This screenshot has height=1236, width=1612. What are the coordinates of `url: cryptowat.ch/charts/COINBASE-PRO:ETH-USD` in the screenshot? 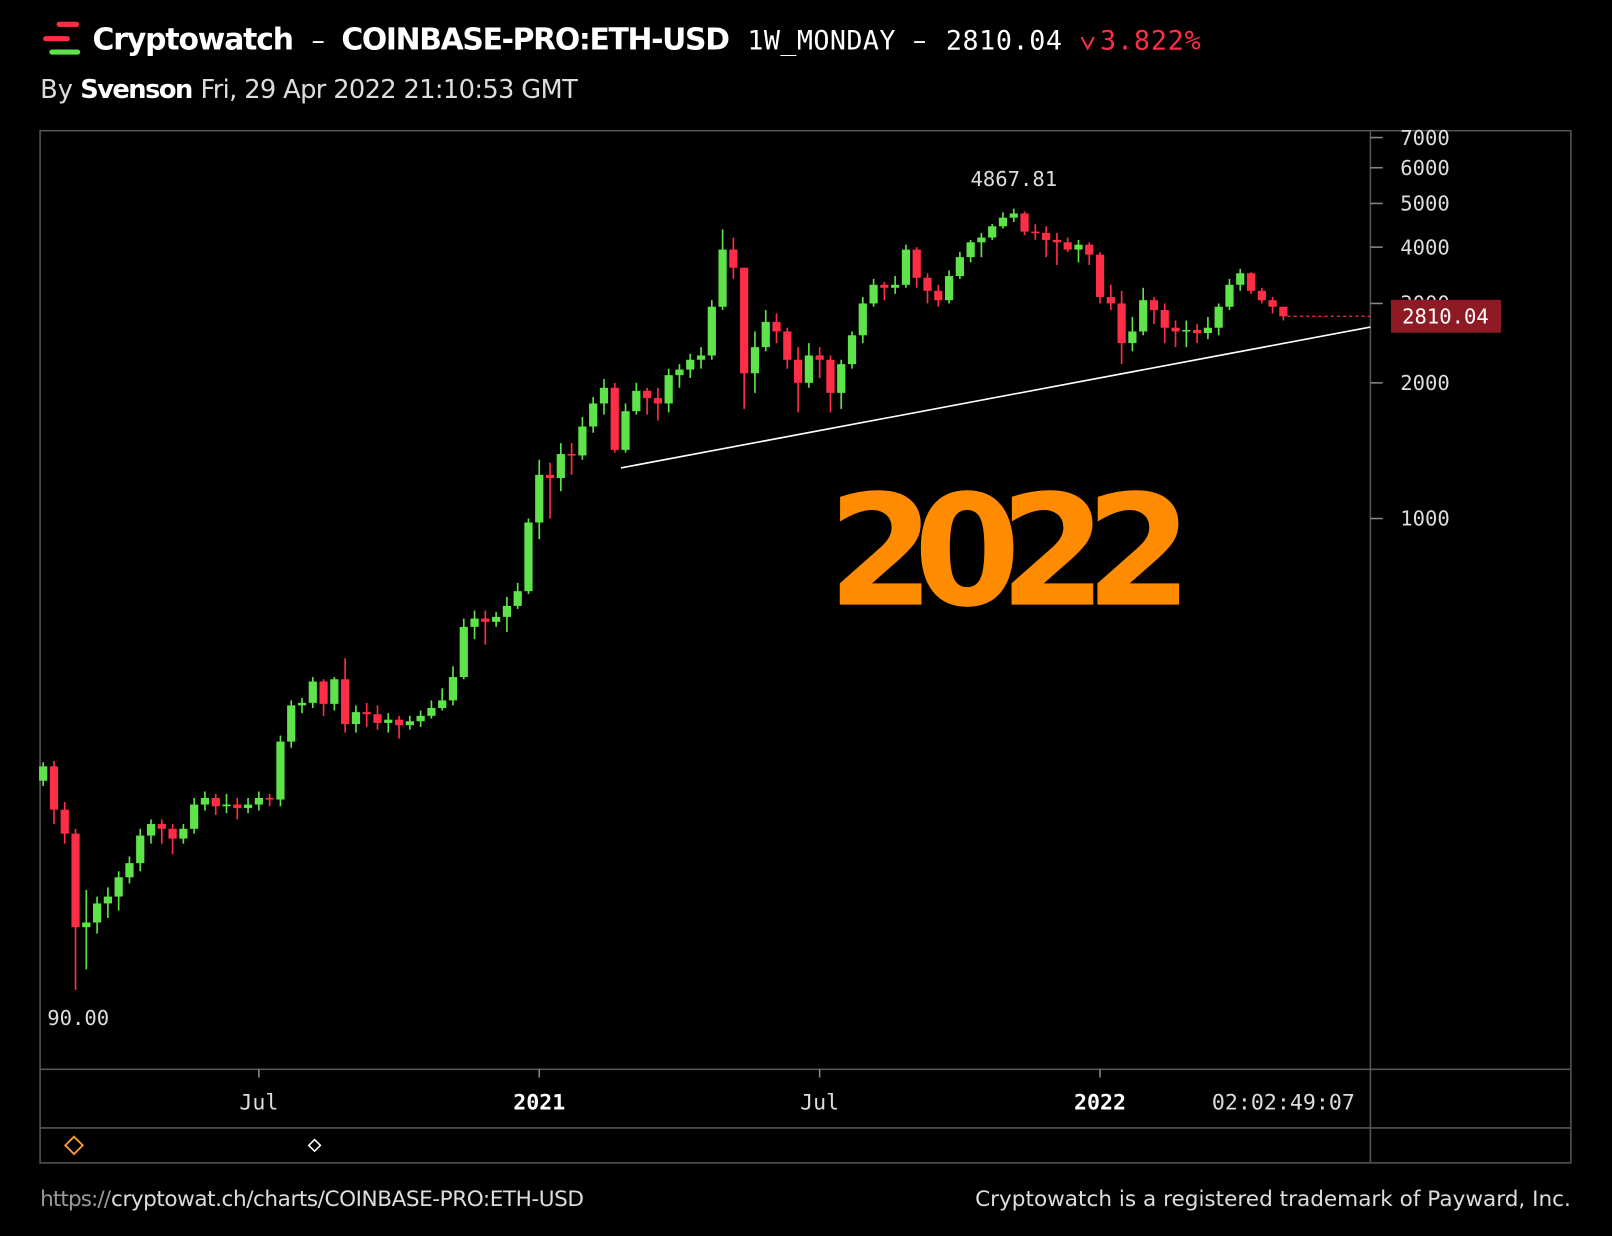 It's located at (347, 1199).